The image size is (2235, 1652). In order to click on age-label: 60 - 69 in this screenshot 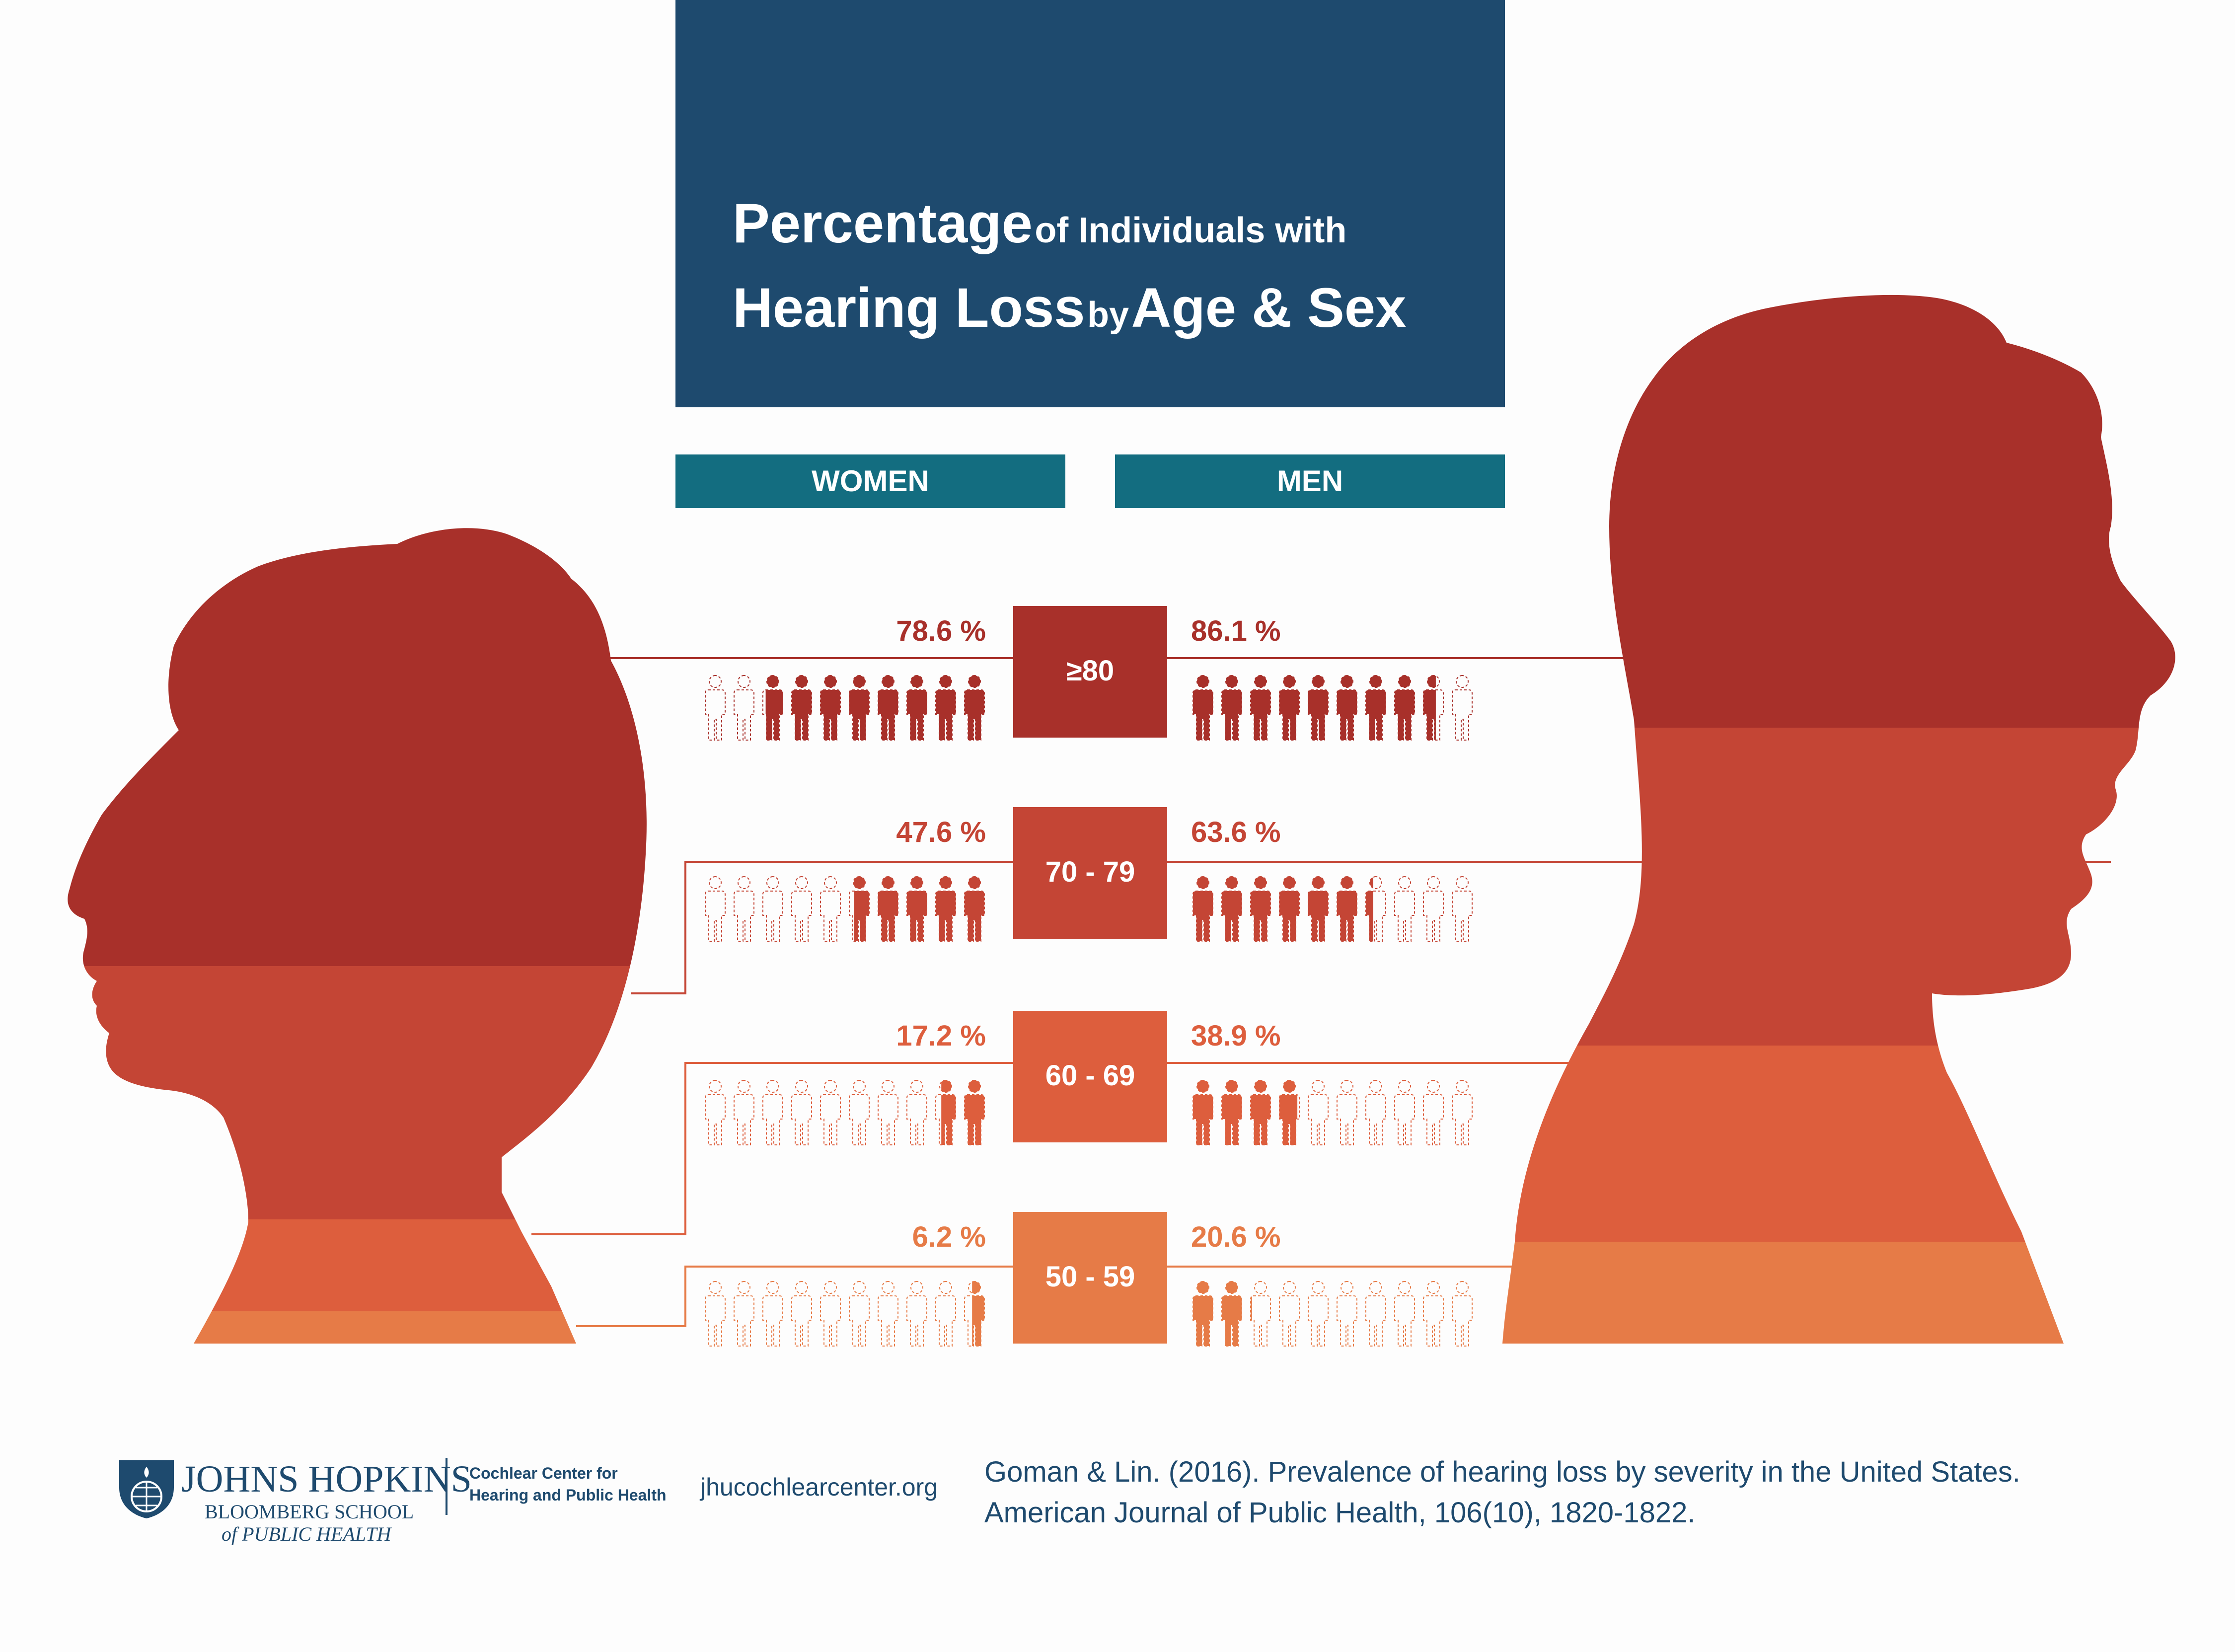, I will do `click(1090, 1075)`.